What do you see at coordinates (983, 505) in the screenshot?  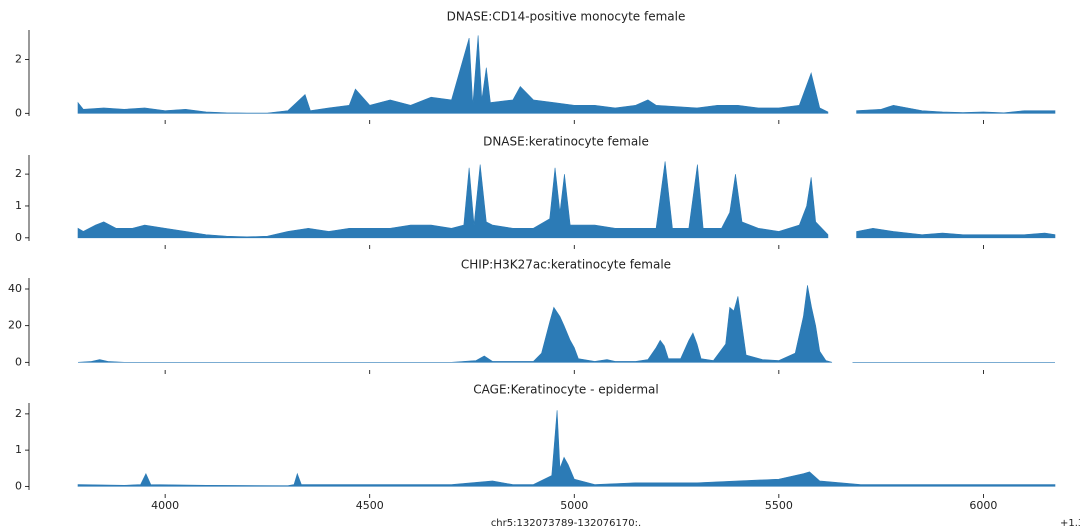 I see `x-tick-label: 6000` at bounding box center [983, 505].